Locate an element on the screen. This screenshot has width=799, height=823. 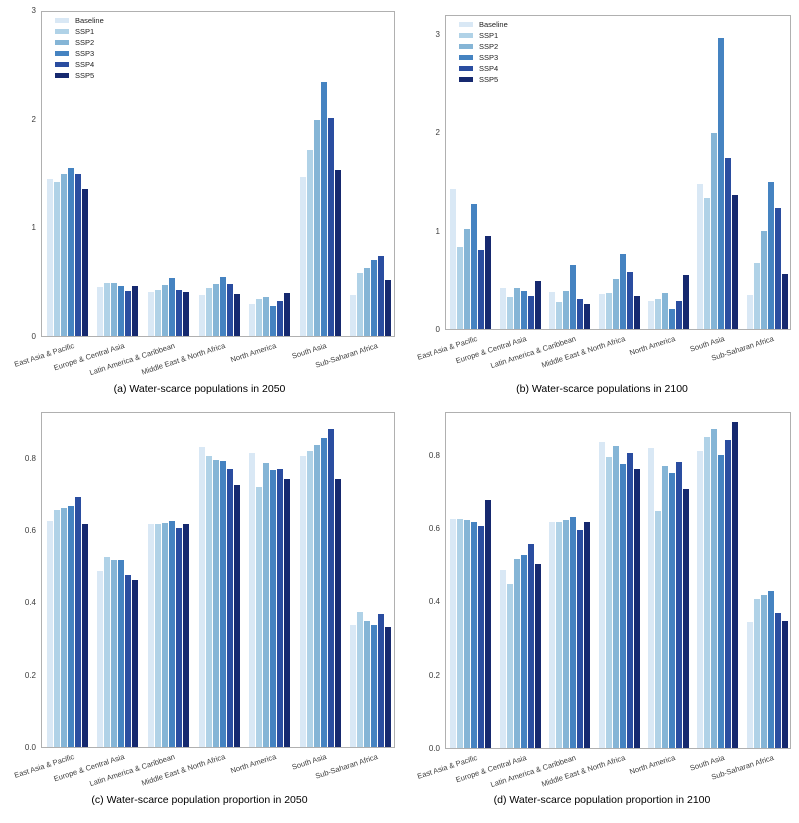
panel-caption-b: (b) Water-scarce populations in 2100 is located at coordinates (602, 389).